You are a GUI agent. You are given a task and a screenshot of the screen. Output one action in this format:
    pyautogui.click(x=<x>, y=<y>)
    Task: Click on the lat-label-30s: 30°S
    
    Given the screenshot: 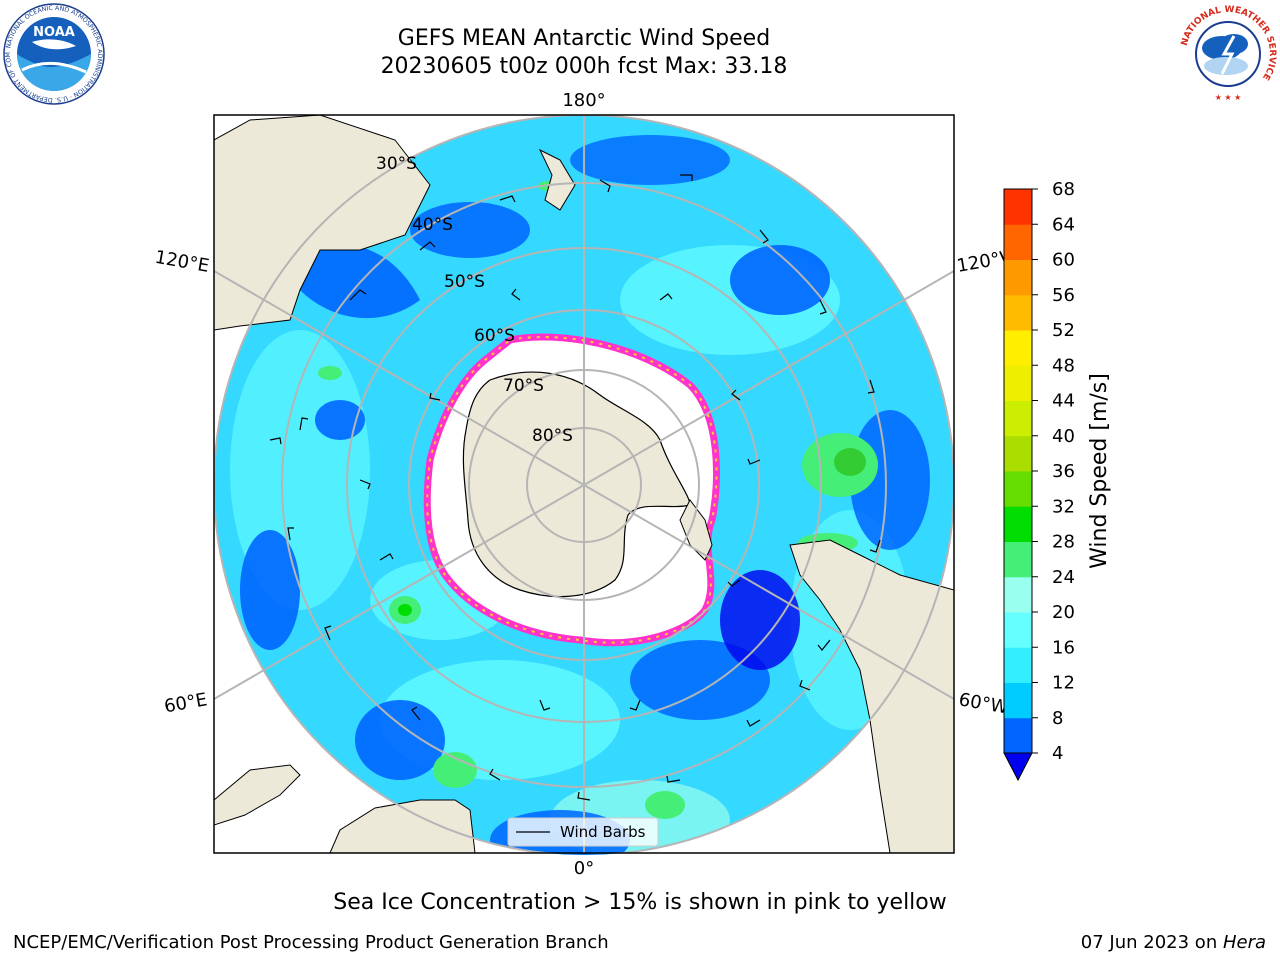 What is the action you would take?
    pyautogui.click(x=396, y=164)
    